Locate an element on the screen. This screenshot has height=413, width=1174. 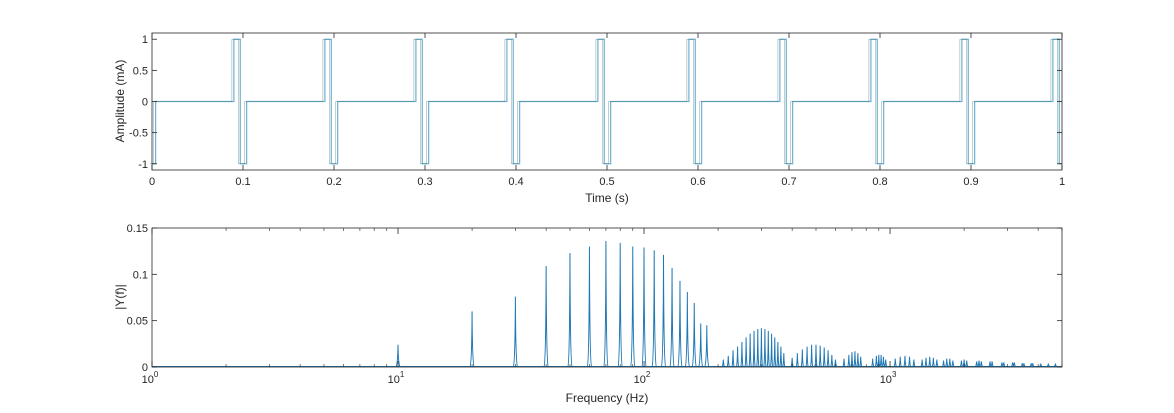
spectrum-y-tick-label: 0.15 is located at coordinates (137, 229).